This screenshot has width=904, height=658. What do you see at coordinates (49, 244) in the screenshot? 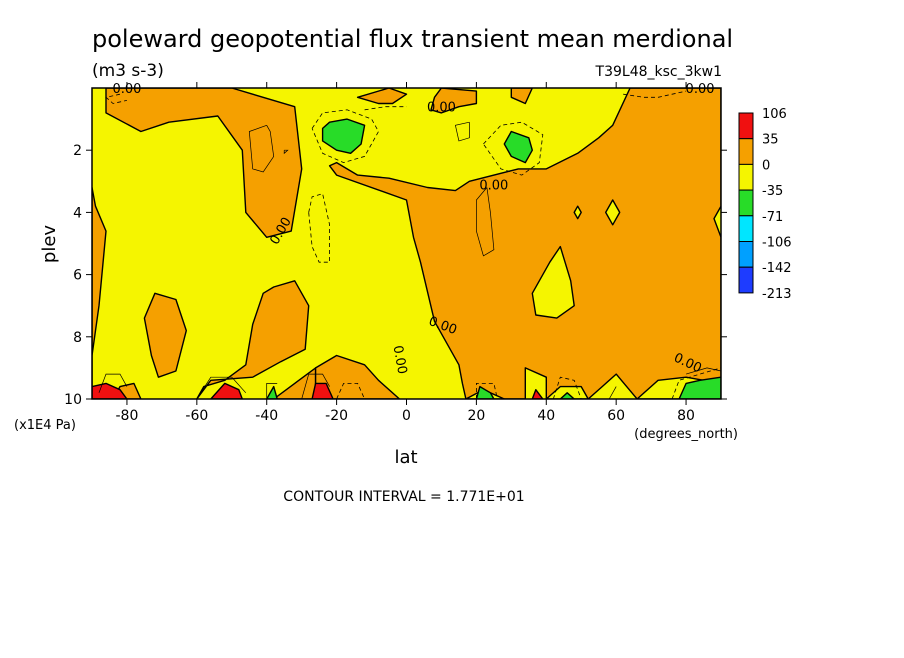
I see `y-axis-label: plev` at bounding box center [49, 244].